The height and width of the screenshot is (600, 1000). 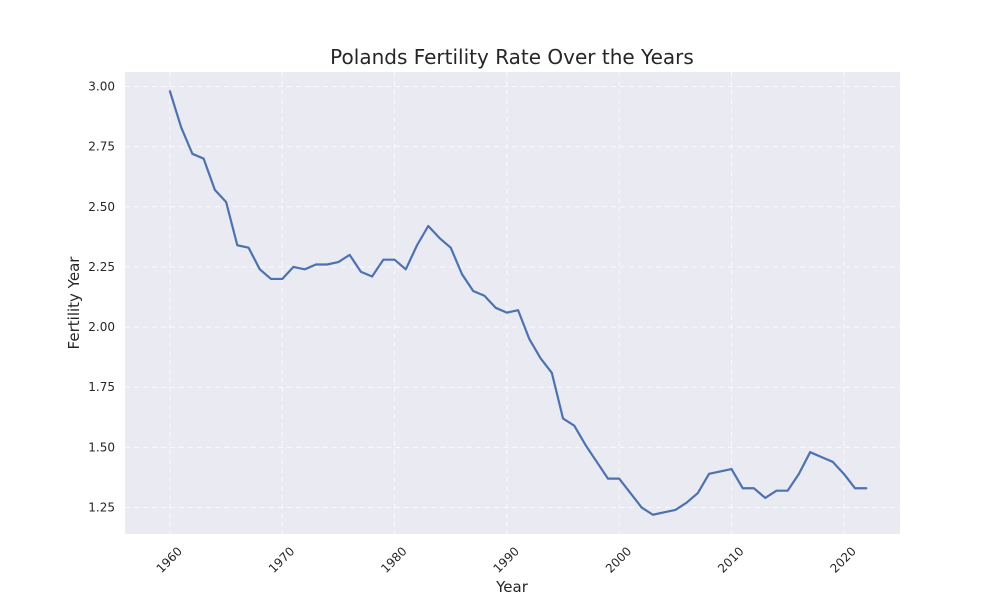 I want to click on x-tick-label: 2020, so click(x=842, y=559).